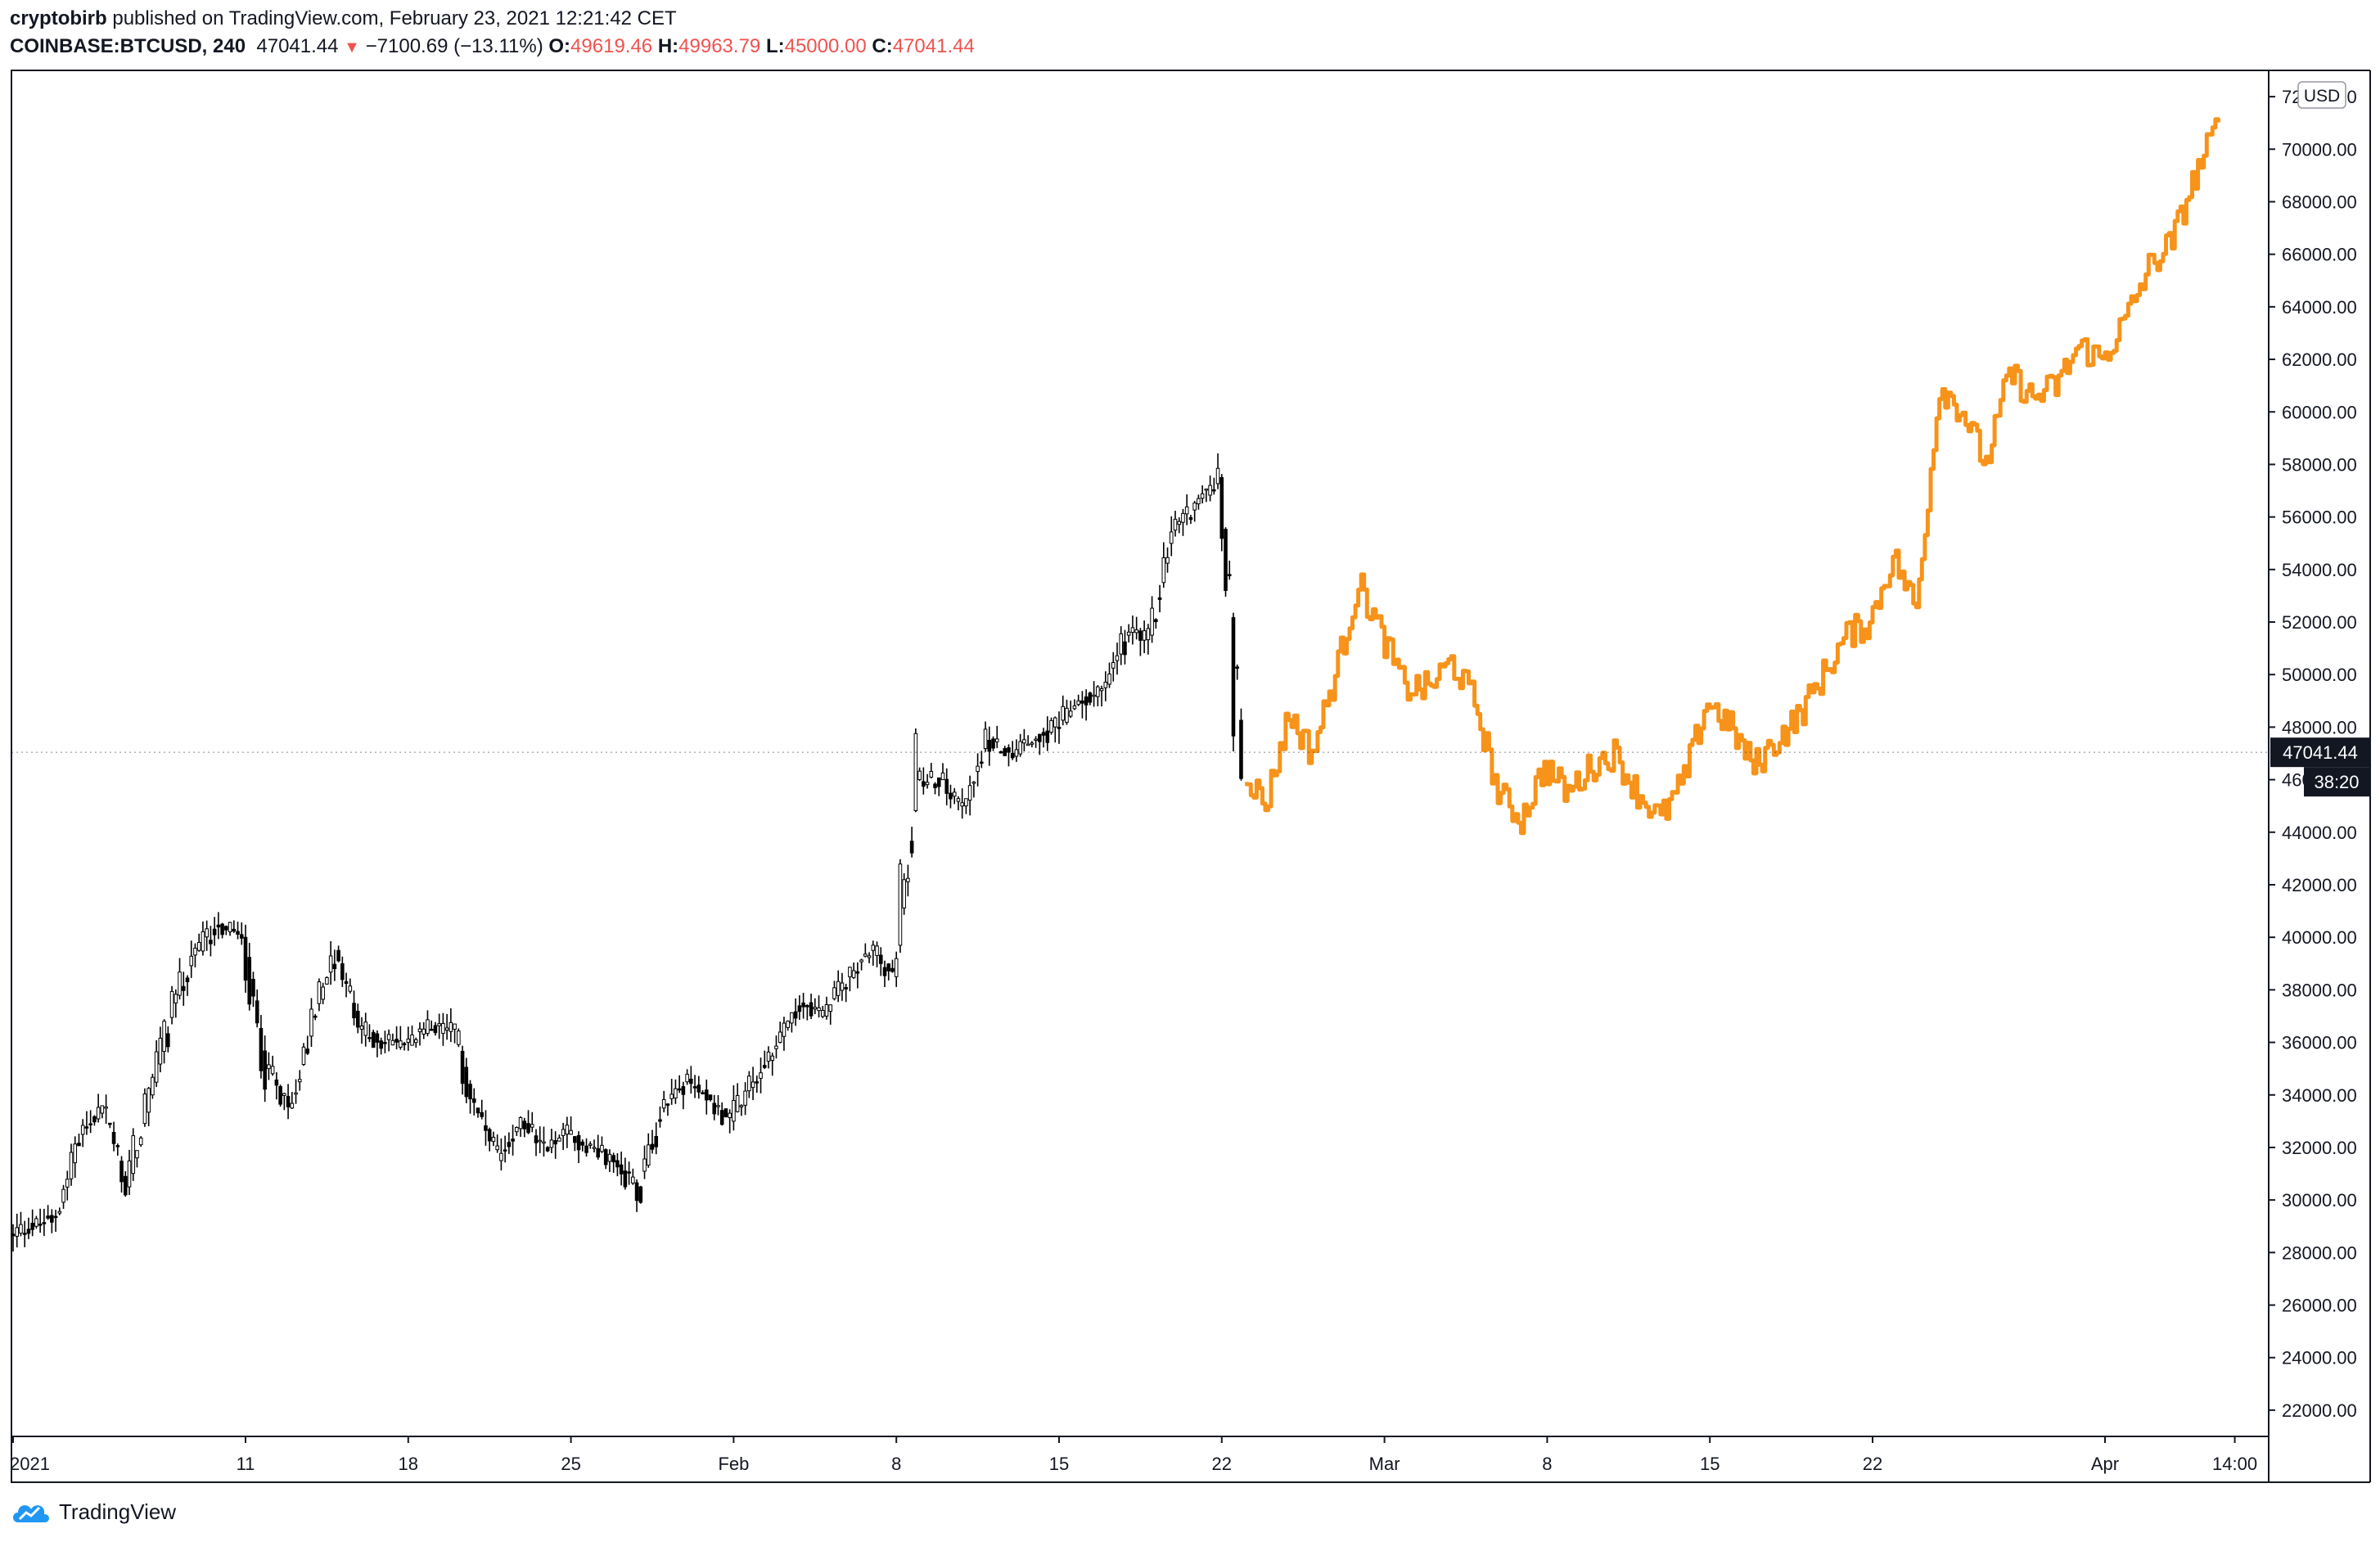  I want to click on x-tick-label: Mar, so click(1384, 1464).